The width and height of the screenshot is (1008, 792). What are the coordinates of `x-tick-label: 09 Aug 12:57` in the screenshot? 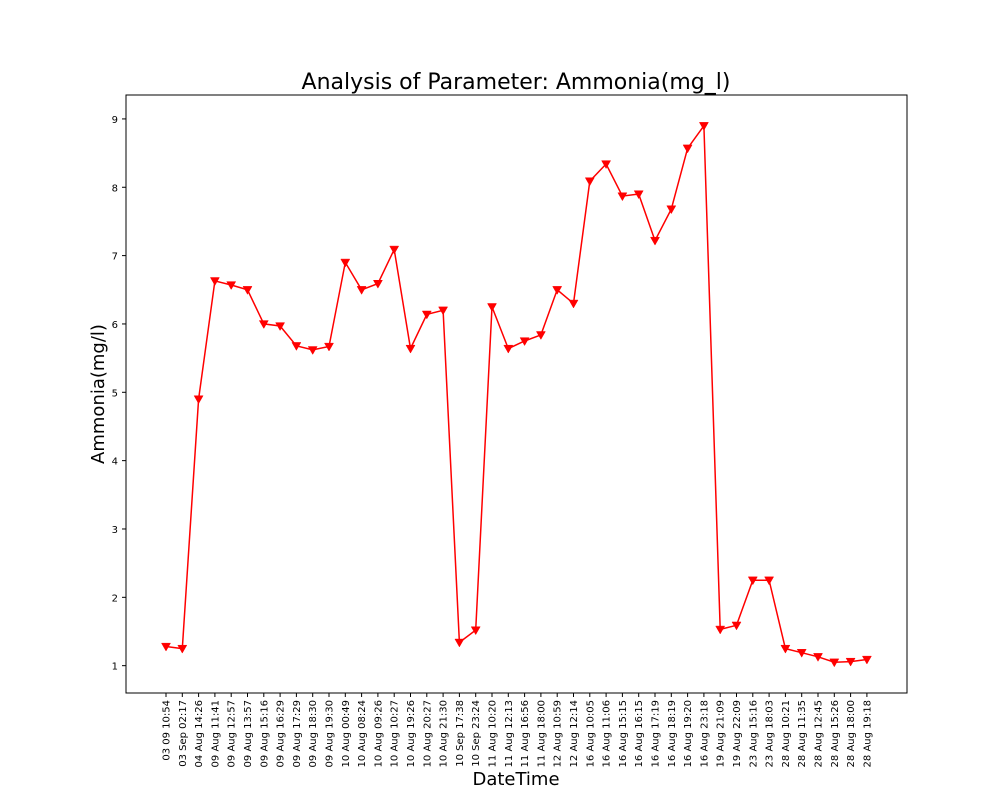 It's located at (232, 733).